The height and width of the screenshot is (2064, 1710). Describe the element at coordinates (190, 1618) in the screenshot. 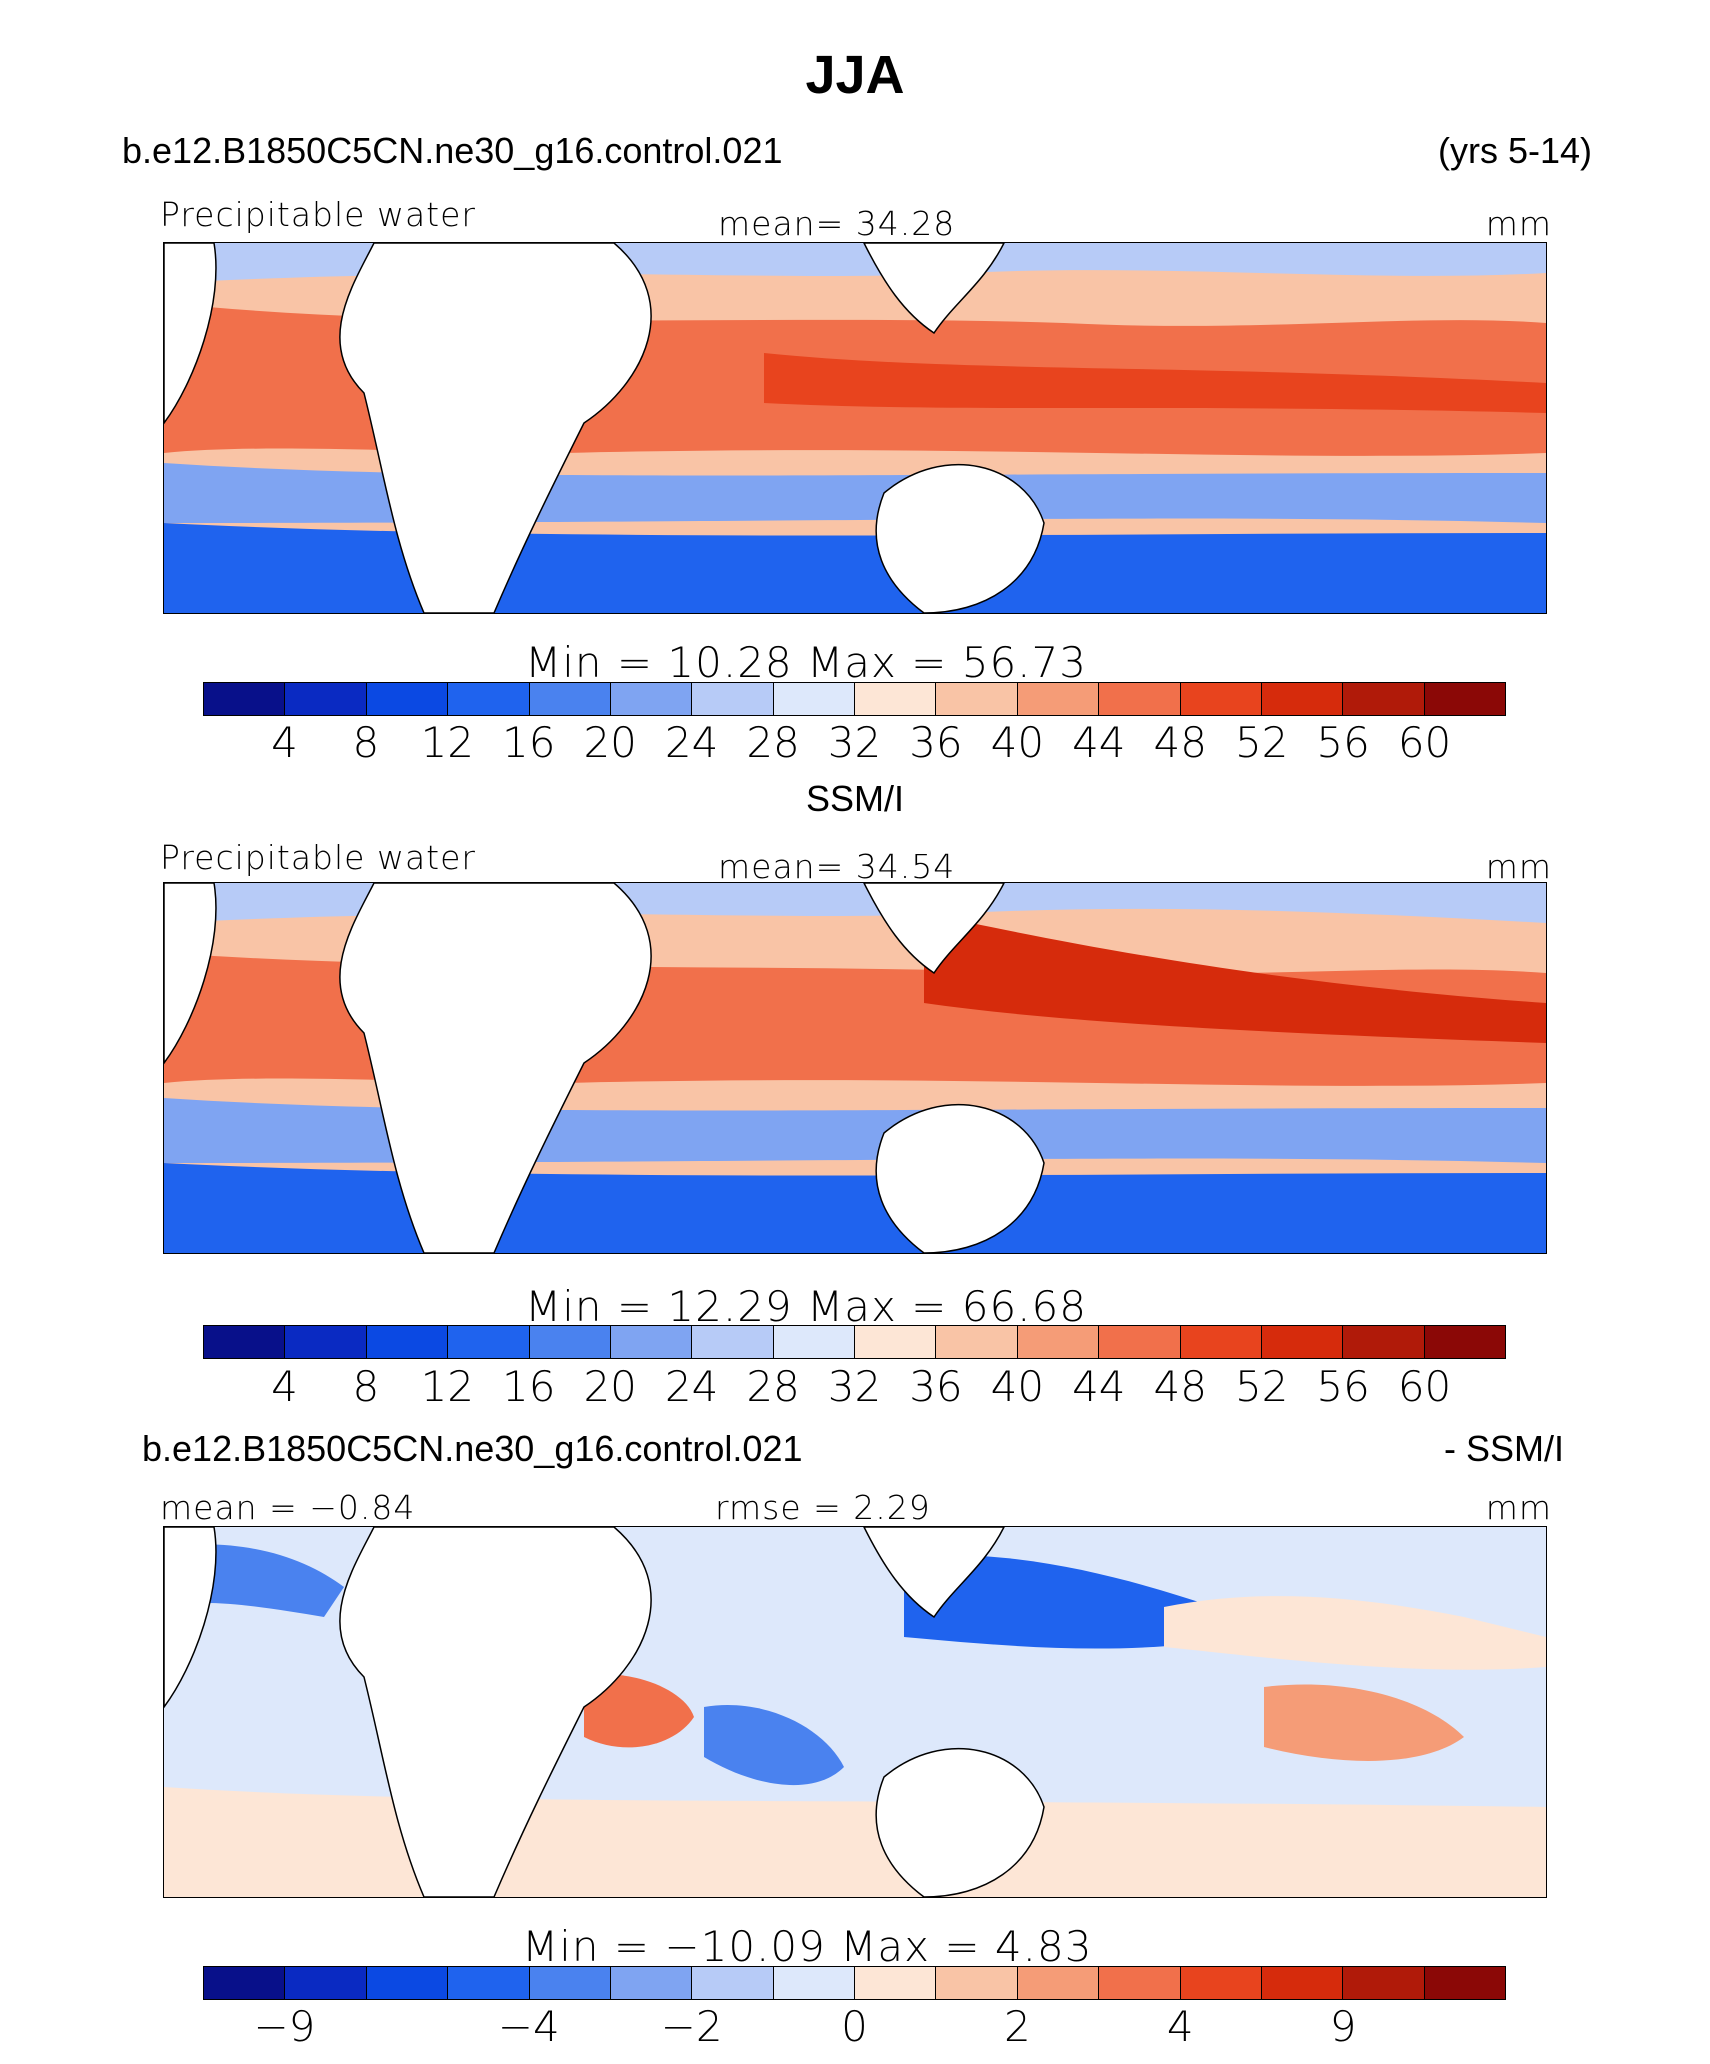

I see `panel-3-south-america` at that location.